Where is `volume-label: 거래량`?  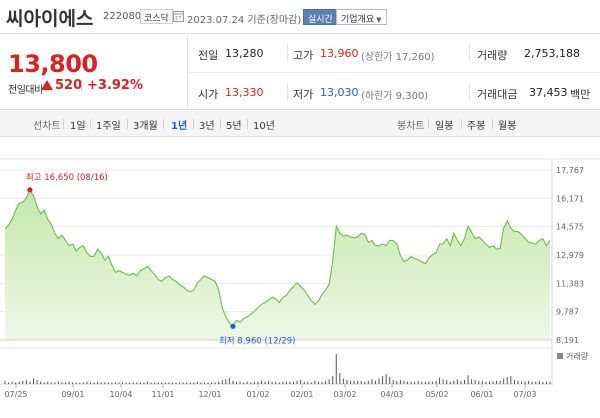
volume-label: 거래량 is located at coordinates (492, 55).